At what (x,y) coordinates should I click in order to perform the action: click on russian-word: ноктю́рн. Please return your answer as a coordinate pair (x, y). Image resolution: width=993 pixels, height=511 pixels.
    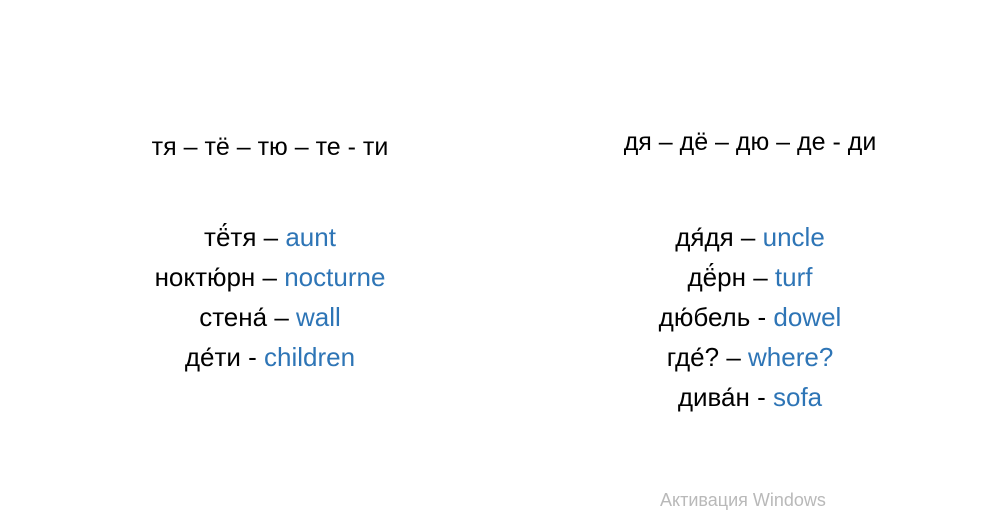
    Looking at the image, I should click on (205, 277).